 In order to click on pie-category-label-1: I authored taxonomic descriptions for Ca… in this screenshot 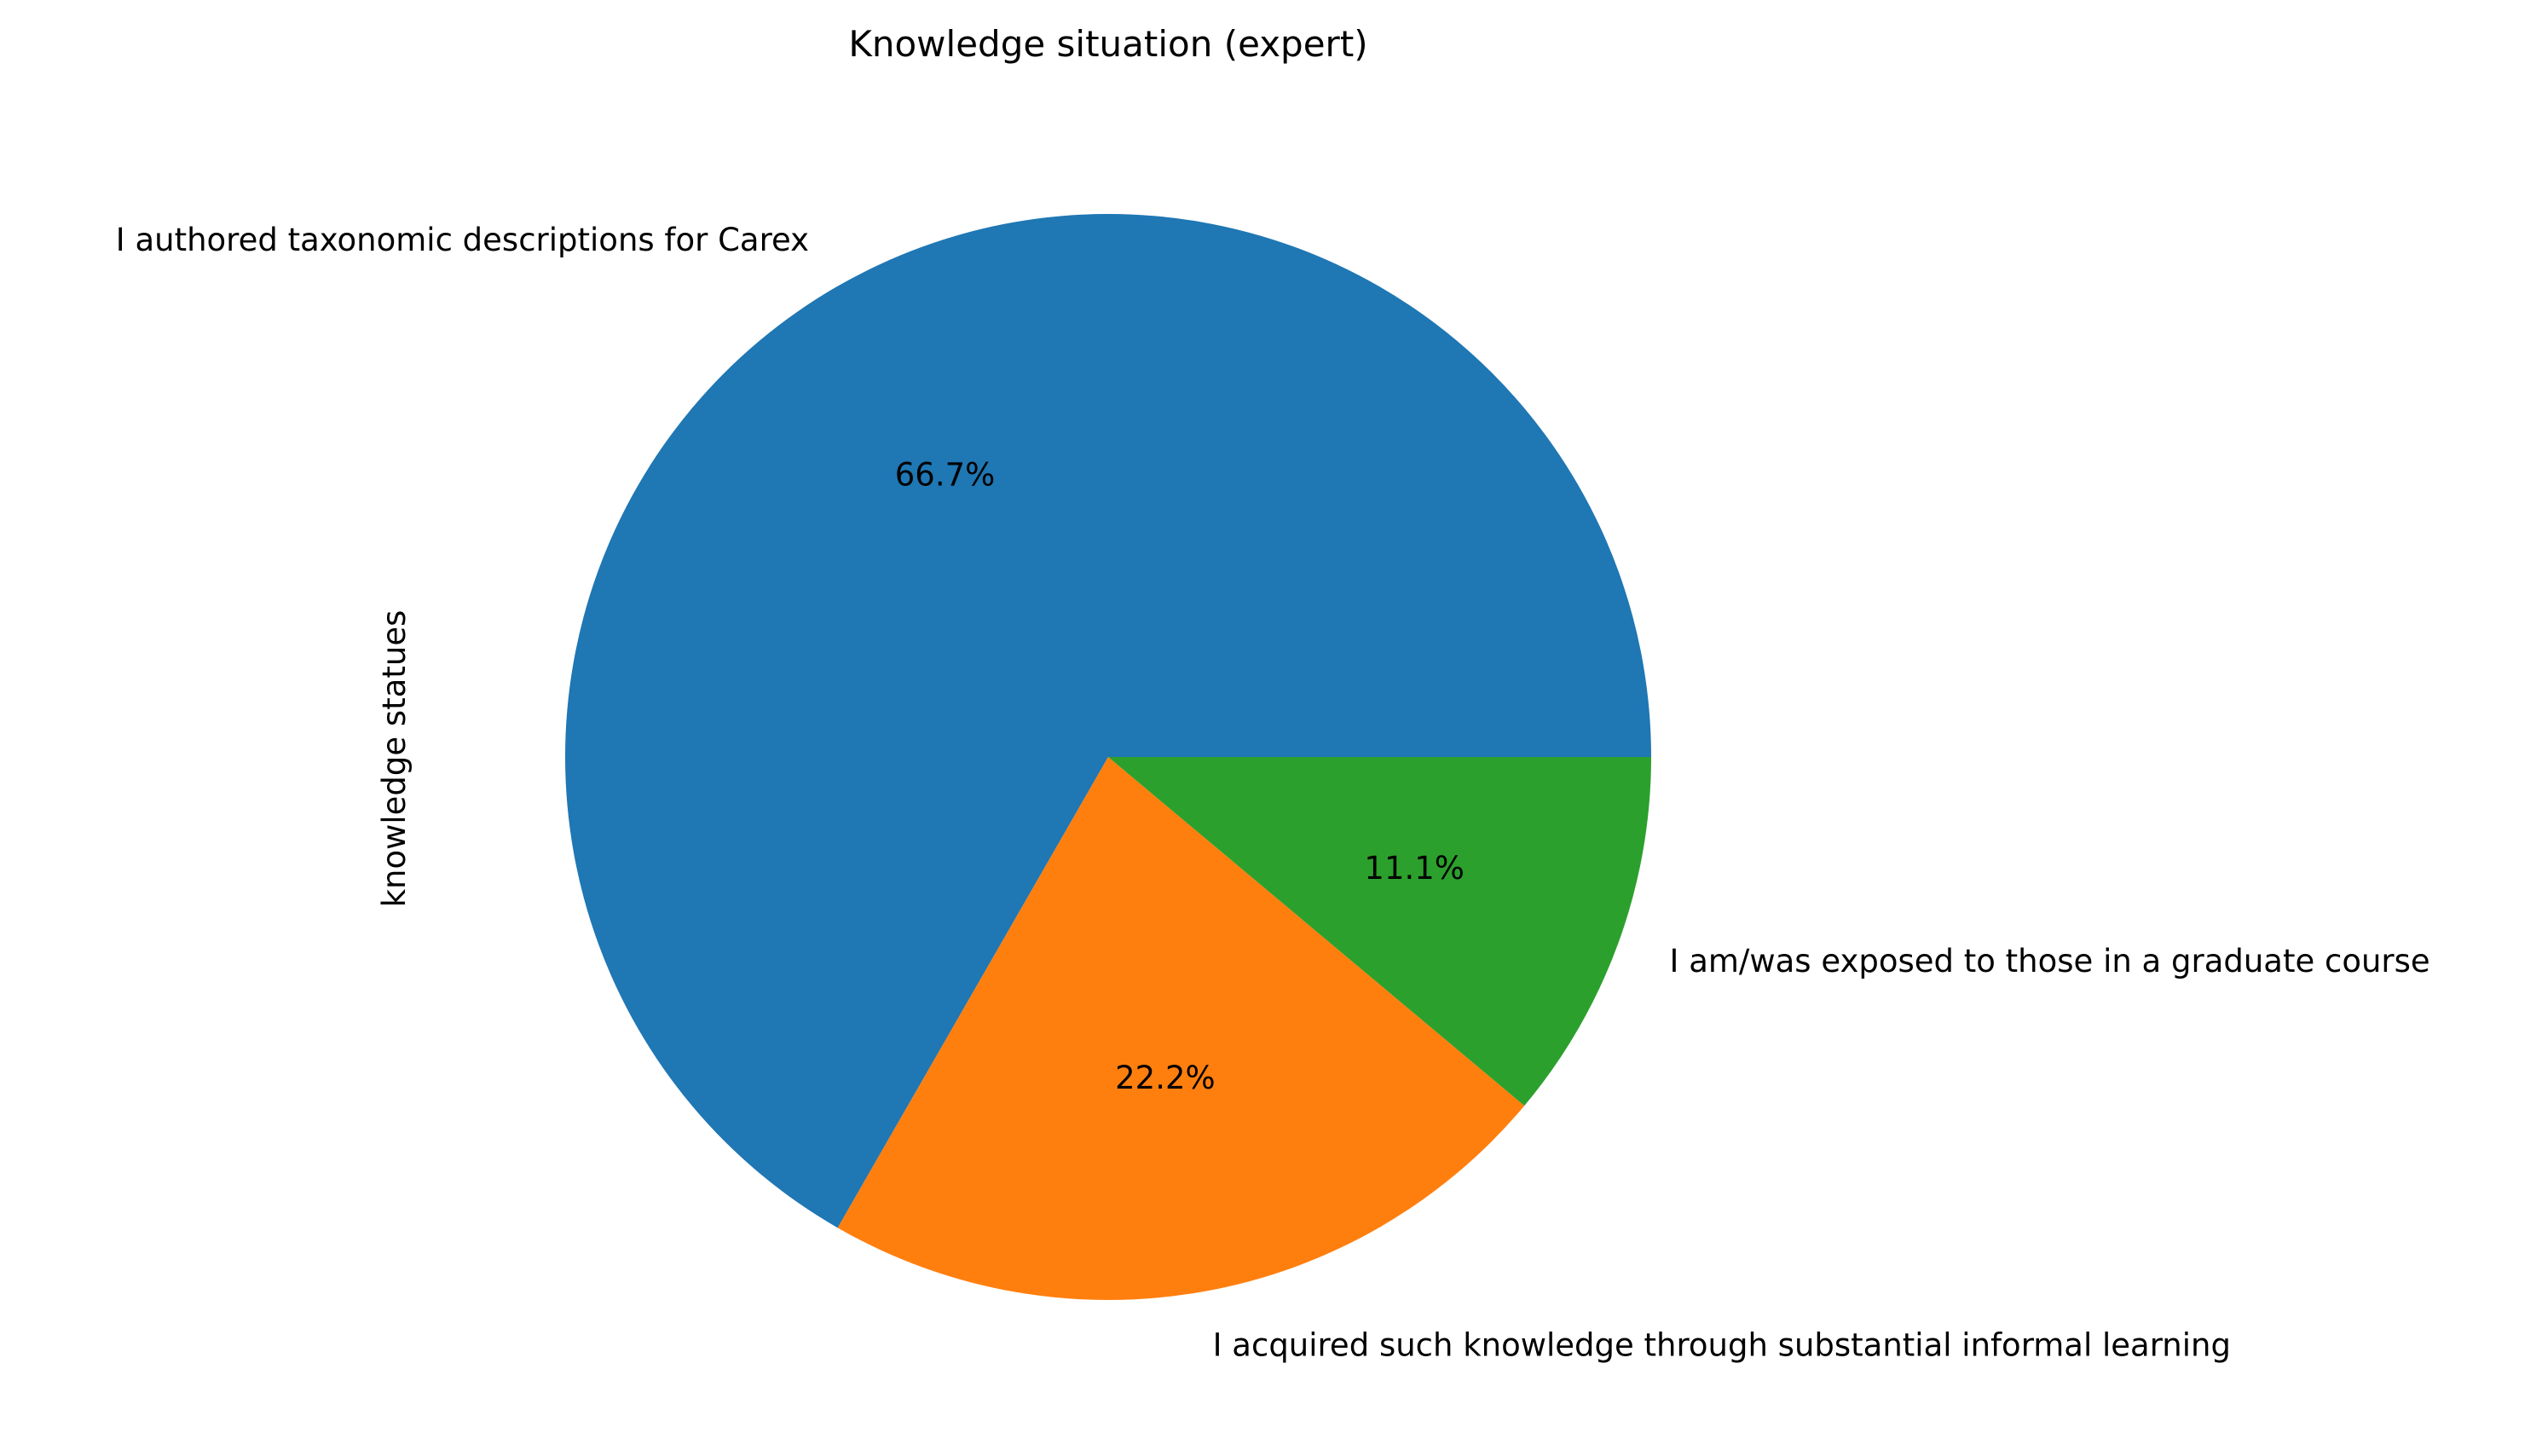, I will do `click(462, 240)`.